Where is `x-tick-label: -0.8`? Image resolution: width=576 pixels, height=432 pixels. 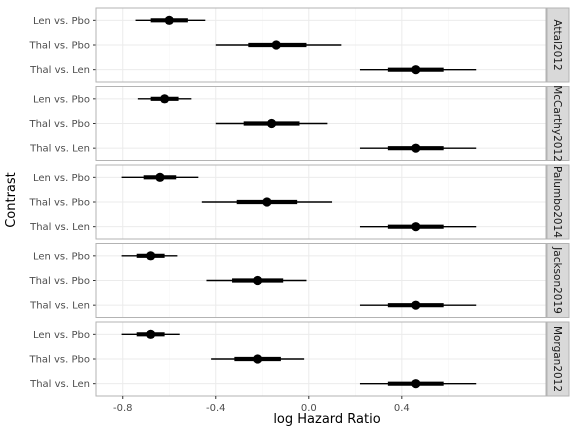 x-tick-label: -0.8 is located at coordinates (123, 408).